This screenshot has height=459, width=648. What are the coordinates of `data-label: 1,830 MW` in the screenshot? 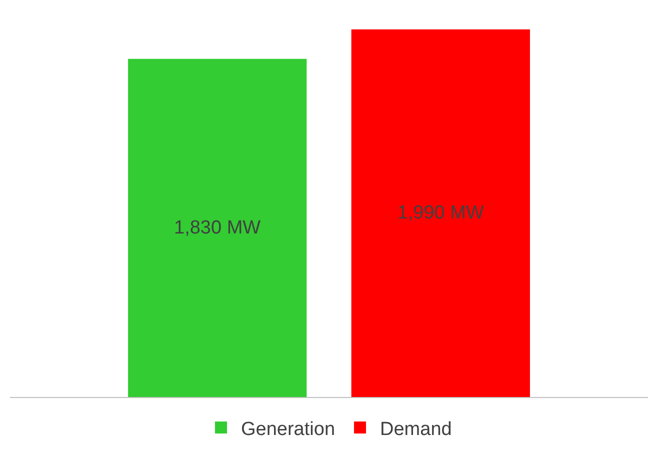 It's located at (217, 227).